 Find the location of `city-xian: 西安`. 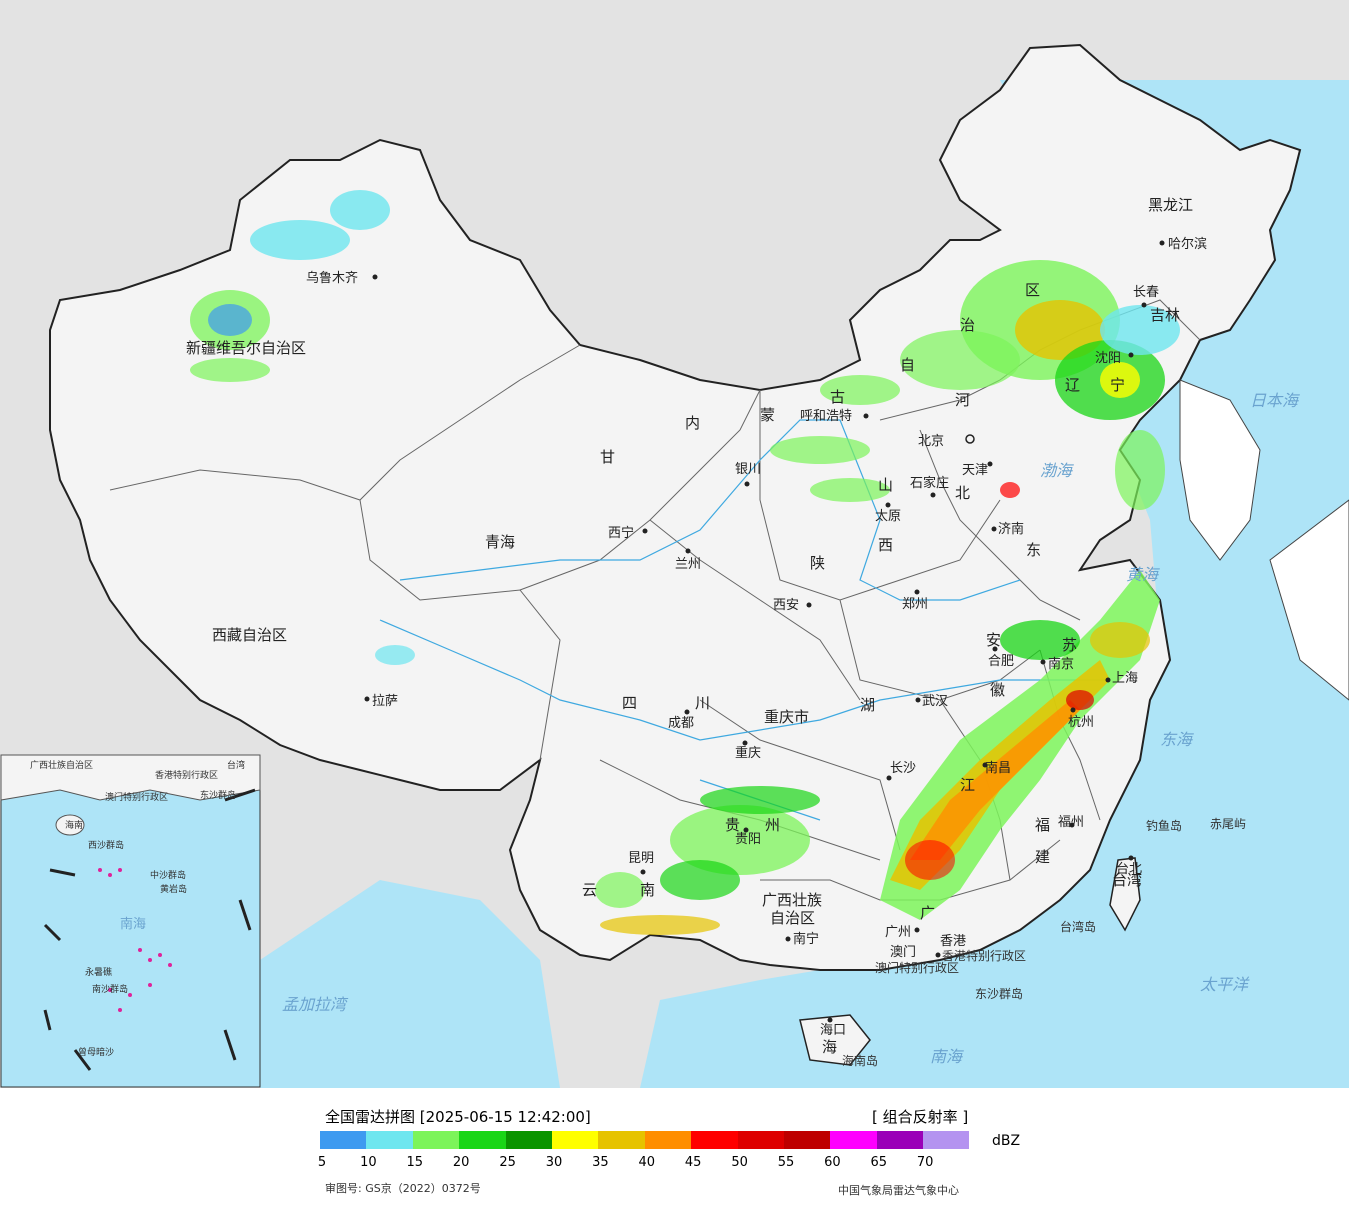

city-xian: 西安 is located at coordinates (786, 605).